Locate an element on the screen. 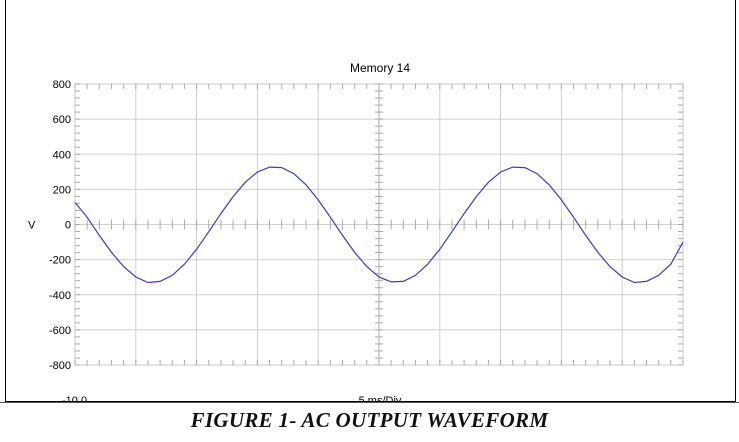 This screenshot has width=739, height=442. y-tick-label: 800 is located at coordinates (62, 85).